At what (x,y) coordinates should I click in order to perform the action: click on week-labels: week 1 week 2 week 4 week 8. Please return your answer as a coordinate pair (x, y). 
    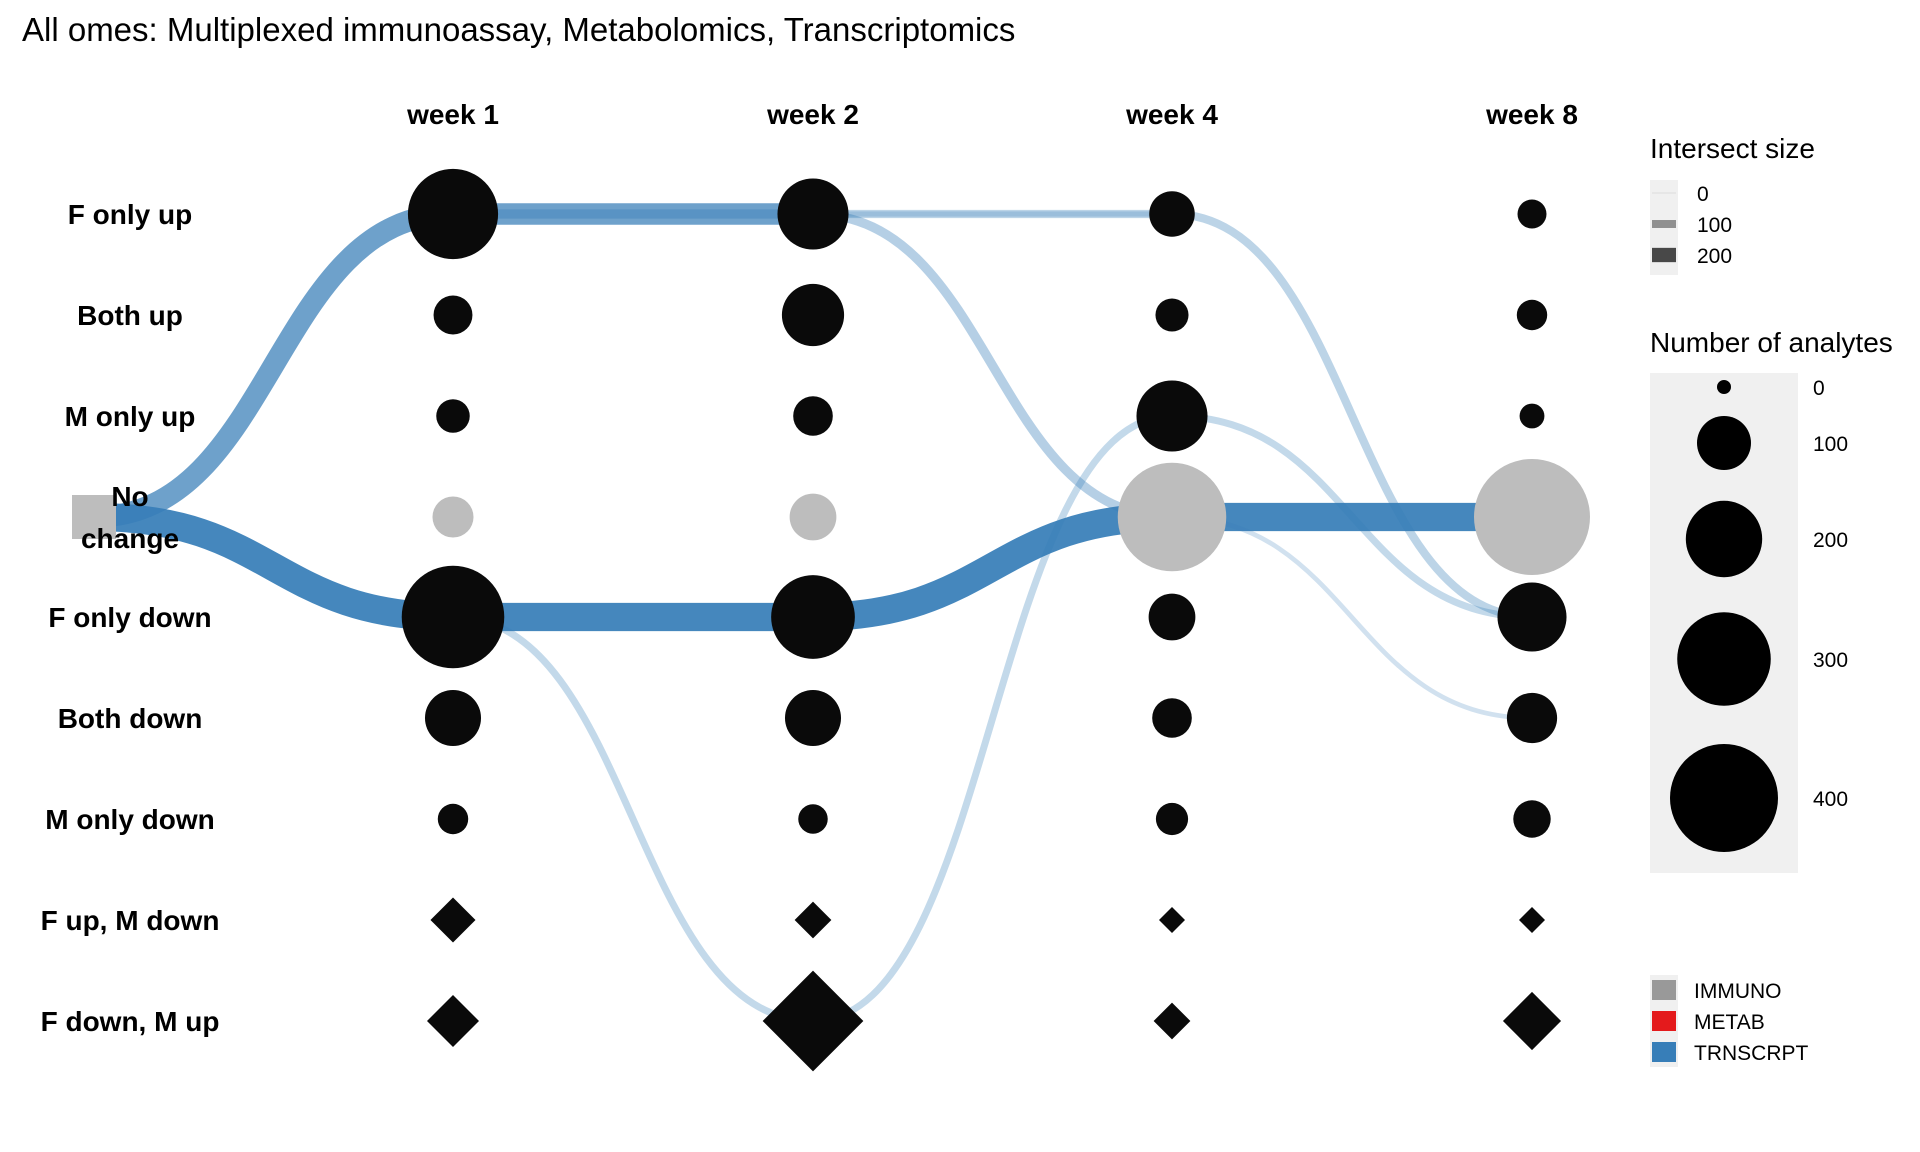
    Looking at the image, I should click on (992, 114).